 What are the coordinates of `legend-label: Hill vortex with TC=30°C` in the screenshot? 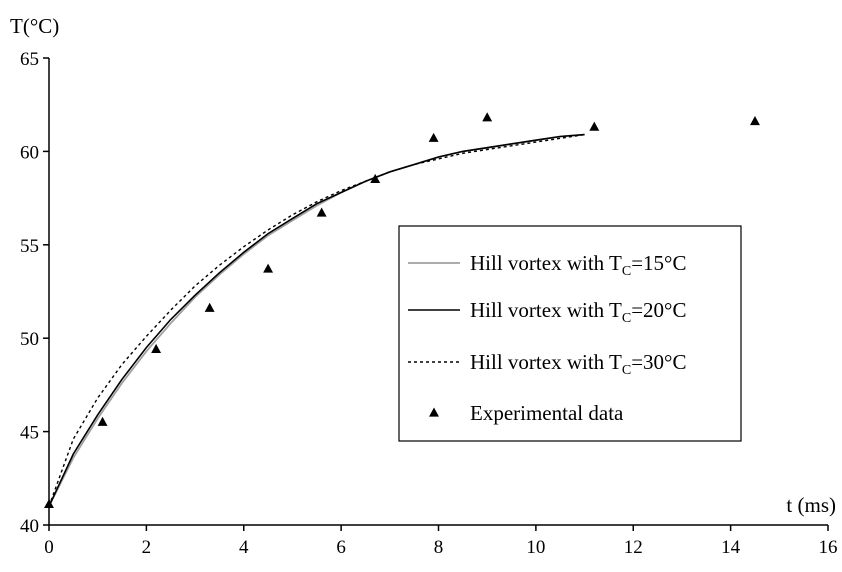 It's located at (578, 364).